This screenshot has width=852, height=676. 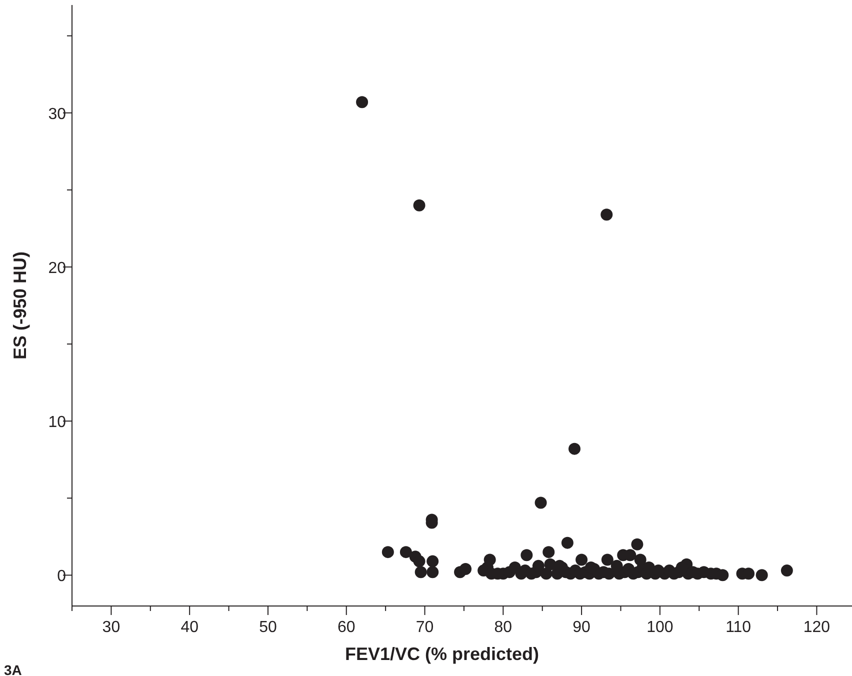 I want to click on x-tick-label: 80, so click(x=503, y=627).